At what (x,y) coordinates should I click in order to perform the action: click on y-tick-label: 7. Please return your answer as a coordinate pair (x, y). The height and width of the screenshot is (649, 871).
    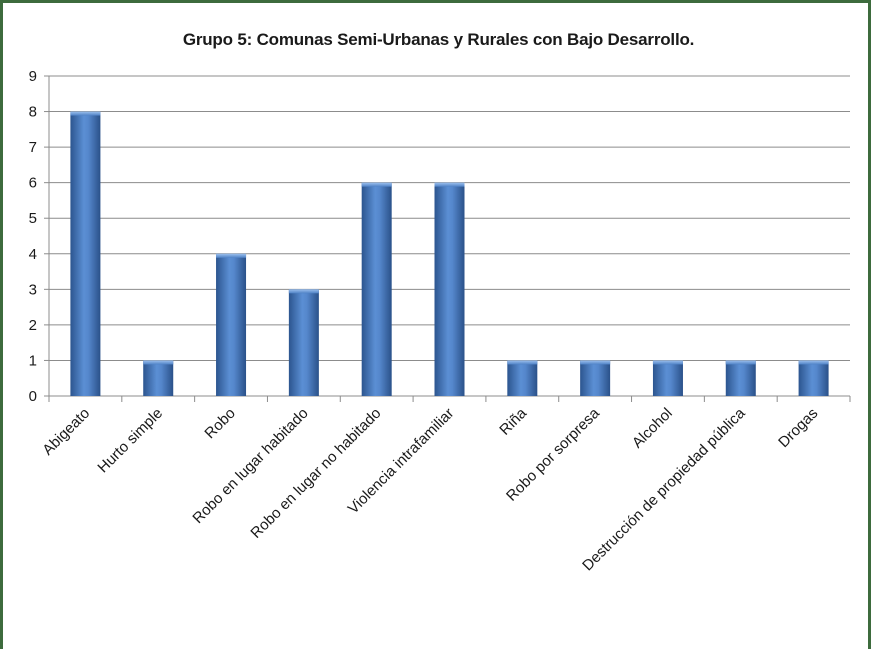
    Looking at the image, I should click on (33, 147).